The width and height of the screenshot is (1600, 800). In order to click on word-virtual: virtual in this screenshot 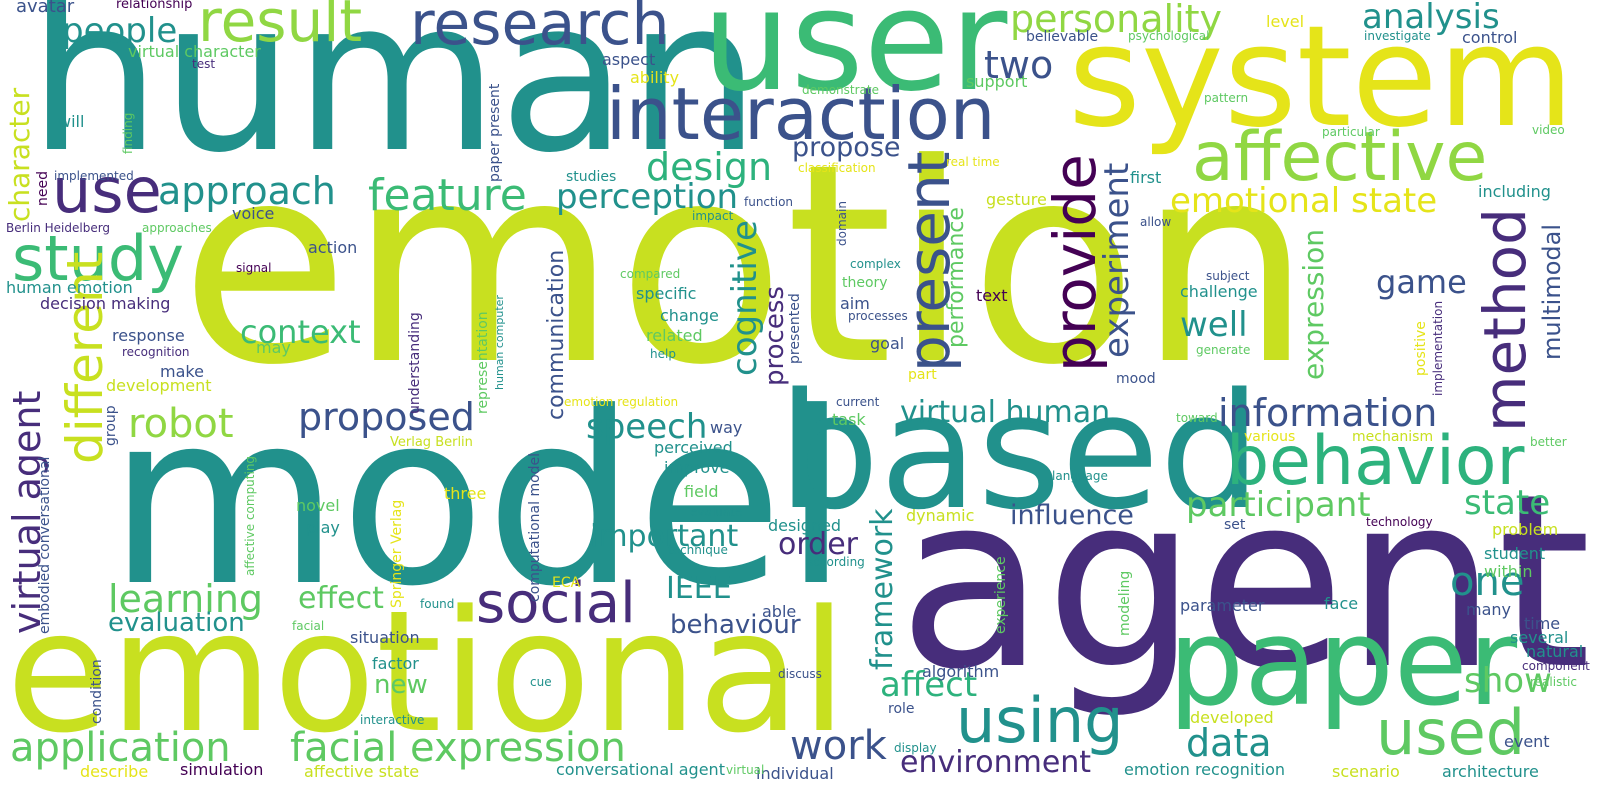, I will do `click(745, 770)`.